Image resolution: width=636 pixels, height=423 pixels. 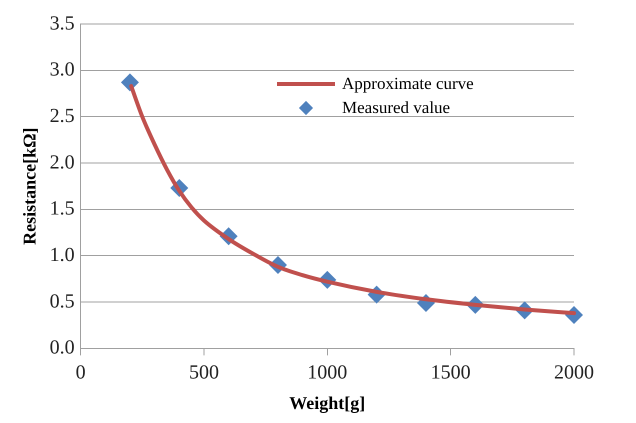 I want to click on x-tick-label: 500, so click(x=203, y=373).